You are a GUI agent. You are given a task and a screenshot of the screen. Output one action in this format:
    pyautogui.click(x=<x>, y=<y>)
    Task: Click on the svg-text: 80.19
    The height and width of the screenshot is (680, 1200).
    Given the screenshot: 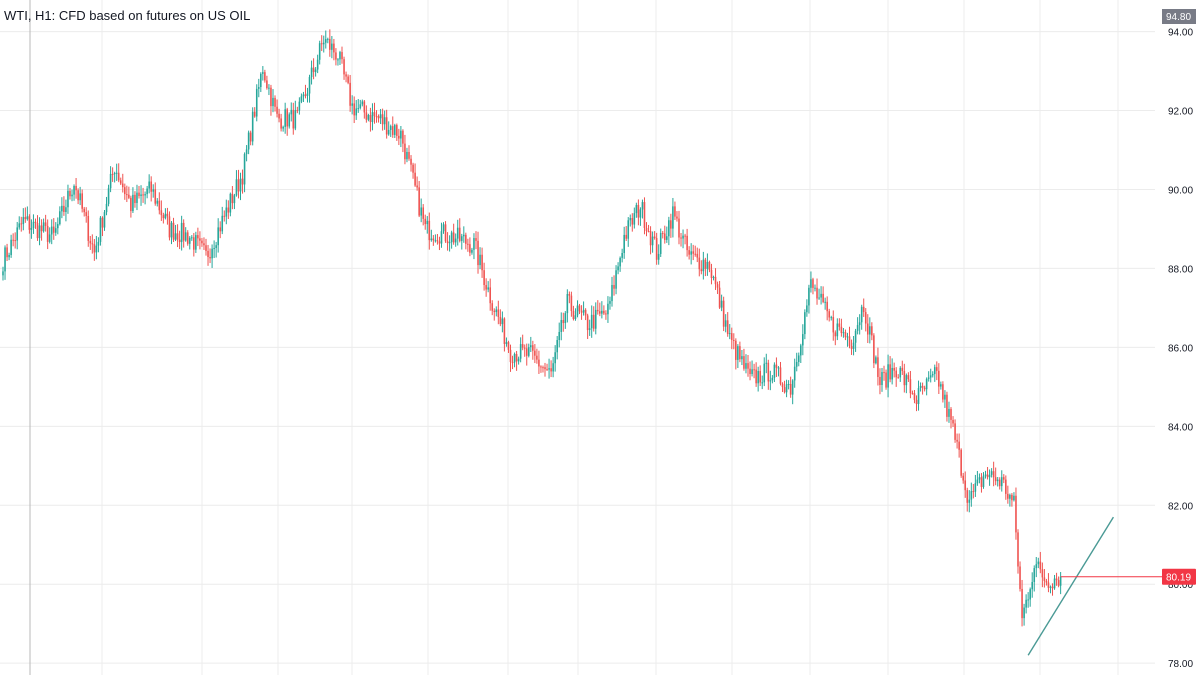 What is the action you would take?
    pyautogui.click(x=1178, y=578)
    